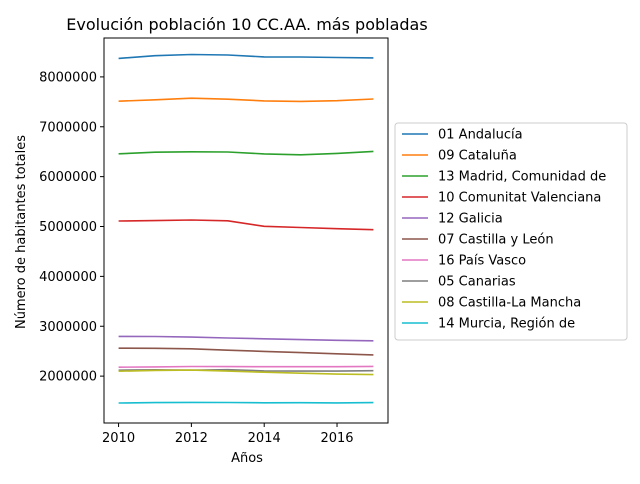 Image resolution: width=640 pixels, height=484 pixels. What do you see at coordinates (519, 198) in the screenshot?
I see `legend-label-4: 10 Comunitat Valenciana` at bounding box center [519, 198].